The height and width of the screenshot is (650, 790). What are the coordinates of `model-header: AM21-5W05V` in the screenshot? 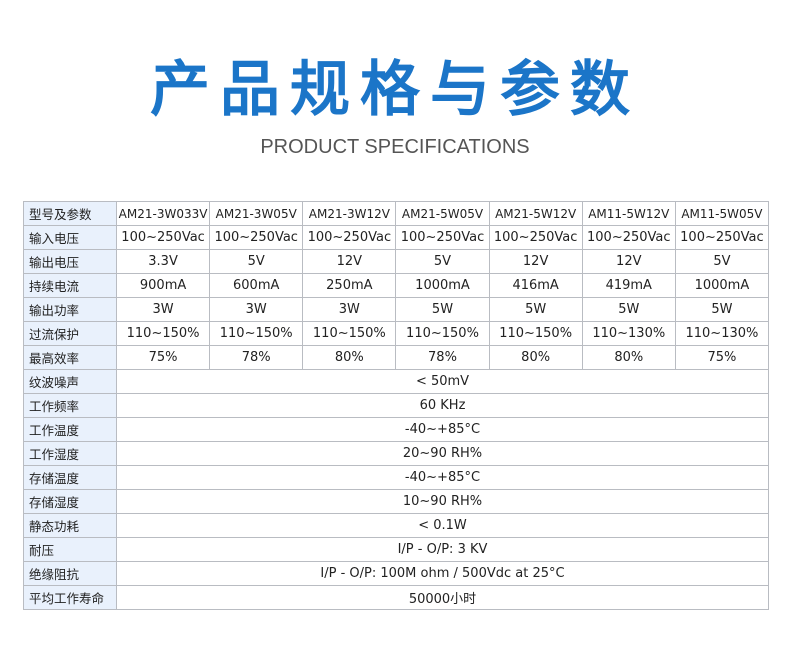 It's located at (442, 213).